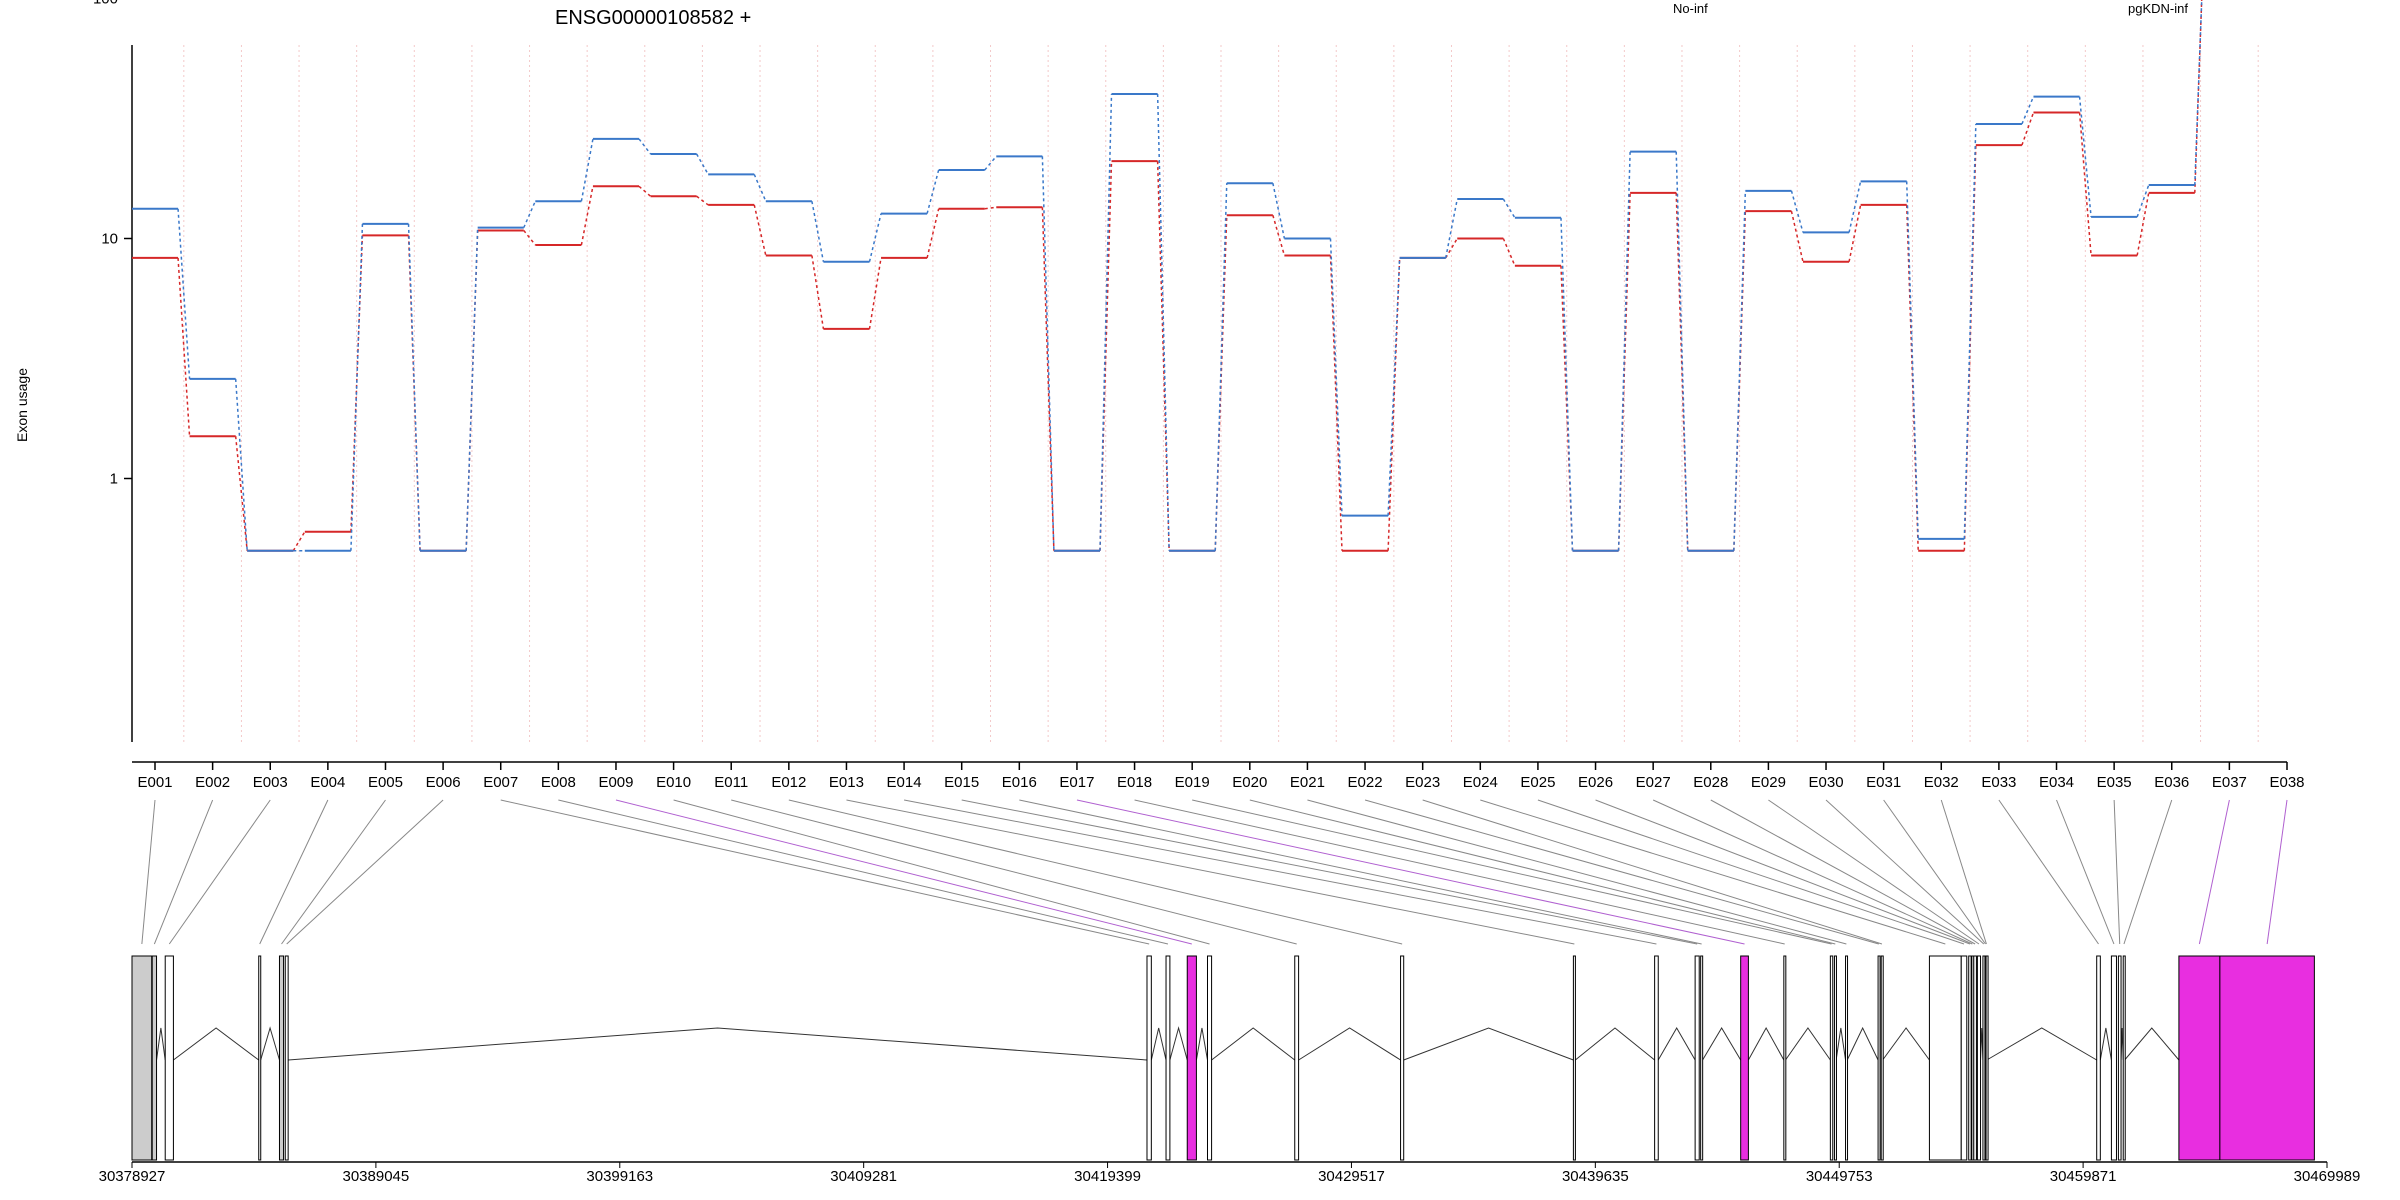 The height and width of the screenshot is (1200, 2400). What do you see at coordinates (1365, 782) in the screenshot?
I see `x-tick-label: E022` at bounding box center [1365, 782].